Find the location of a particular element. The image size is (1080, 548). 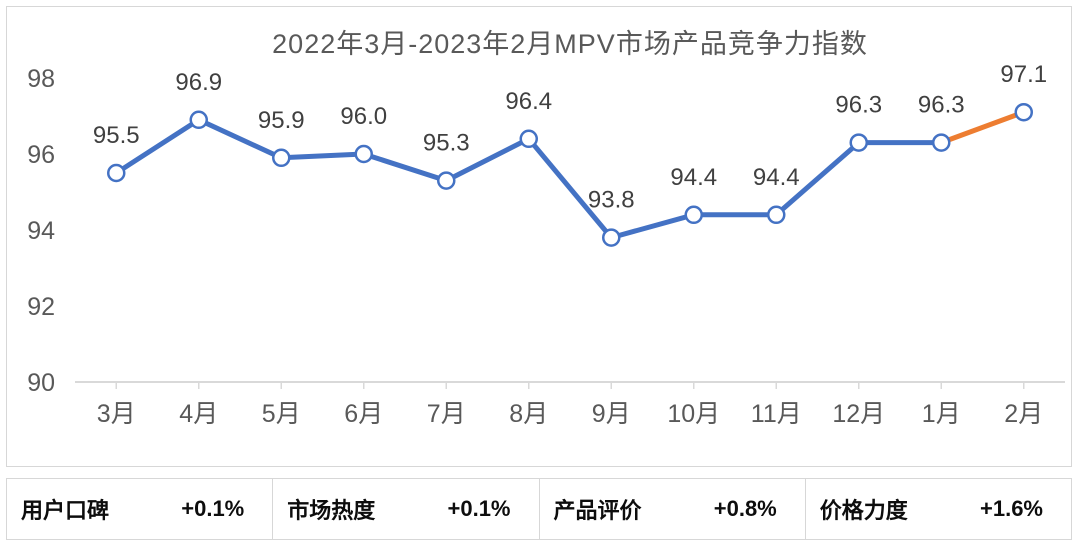

data-label: 96.4 is located at coordinates (528, 101).